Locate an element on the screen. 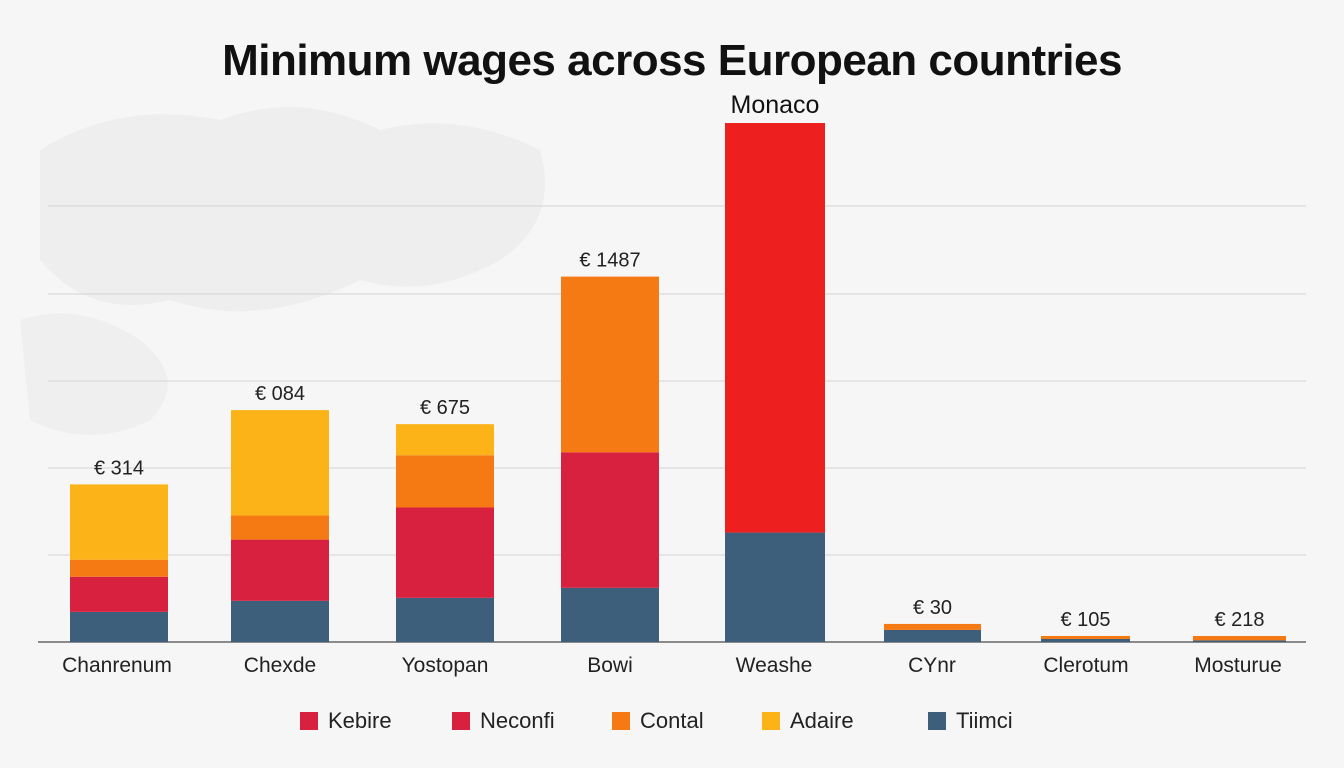  legend-item: Tiimci is located at coordinates (970, 721).